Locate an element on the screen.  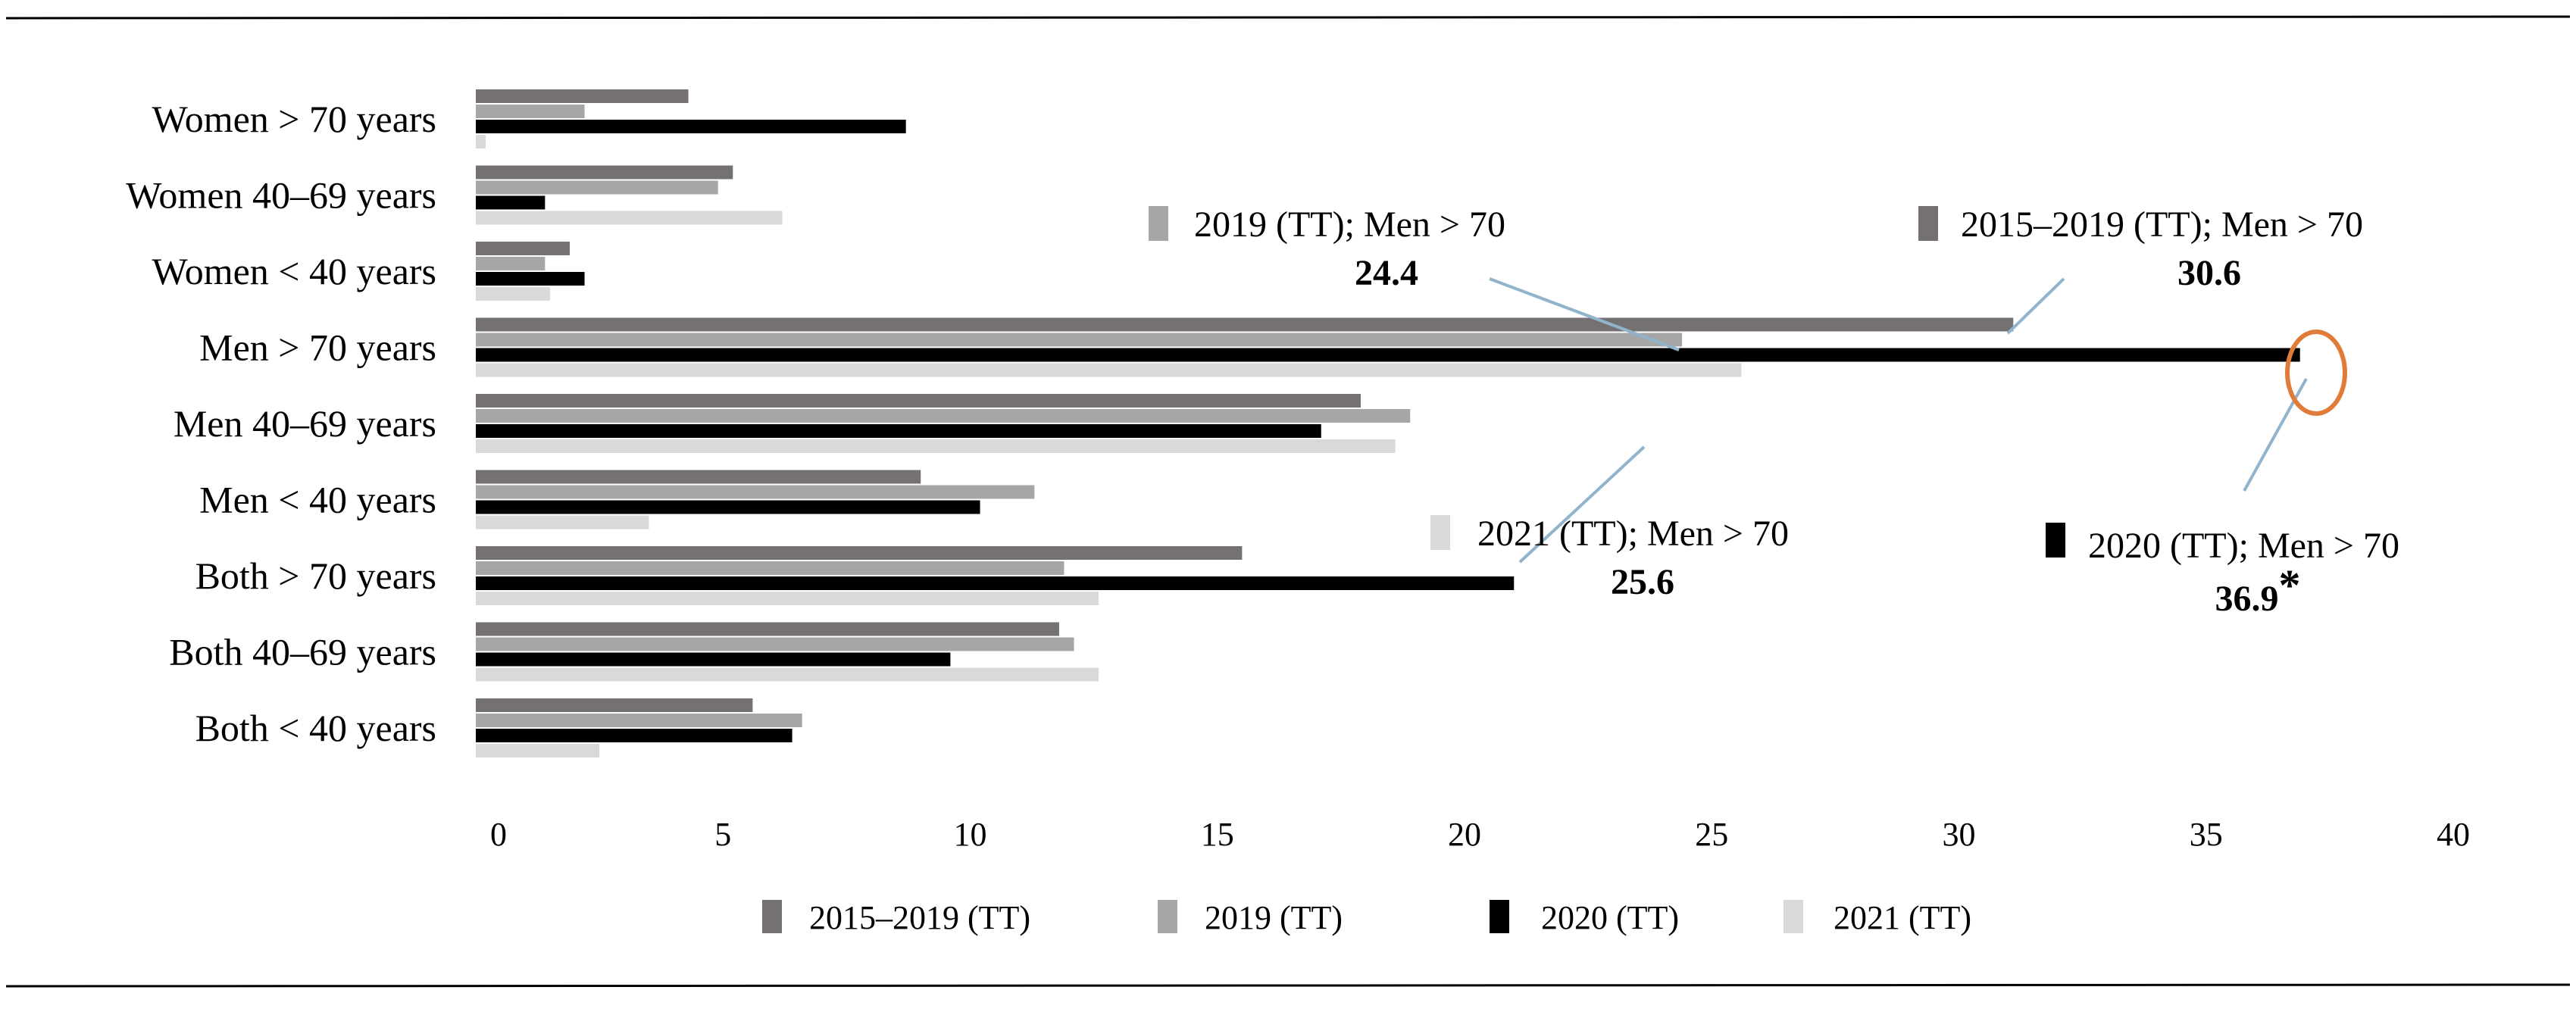
callout-value: 36.9* is located at coordinates (2258, 590).